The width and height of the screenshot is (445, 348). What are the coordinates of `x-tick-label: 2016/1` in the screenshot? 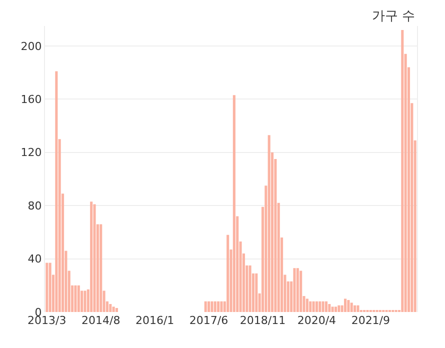 It's located at (154, 320).